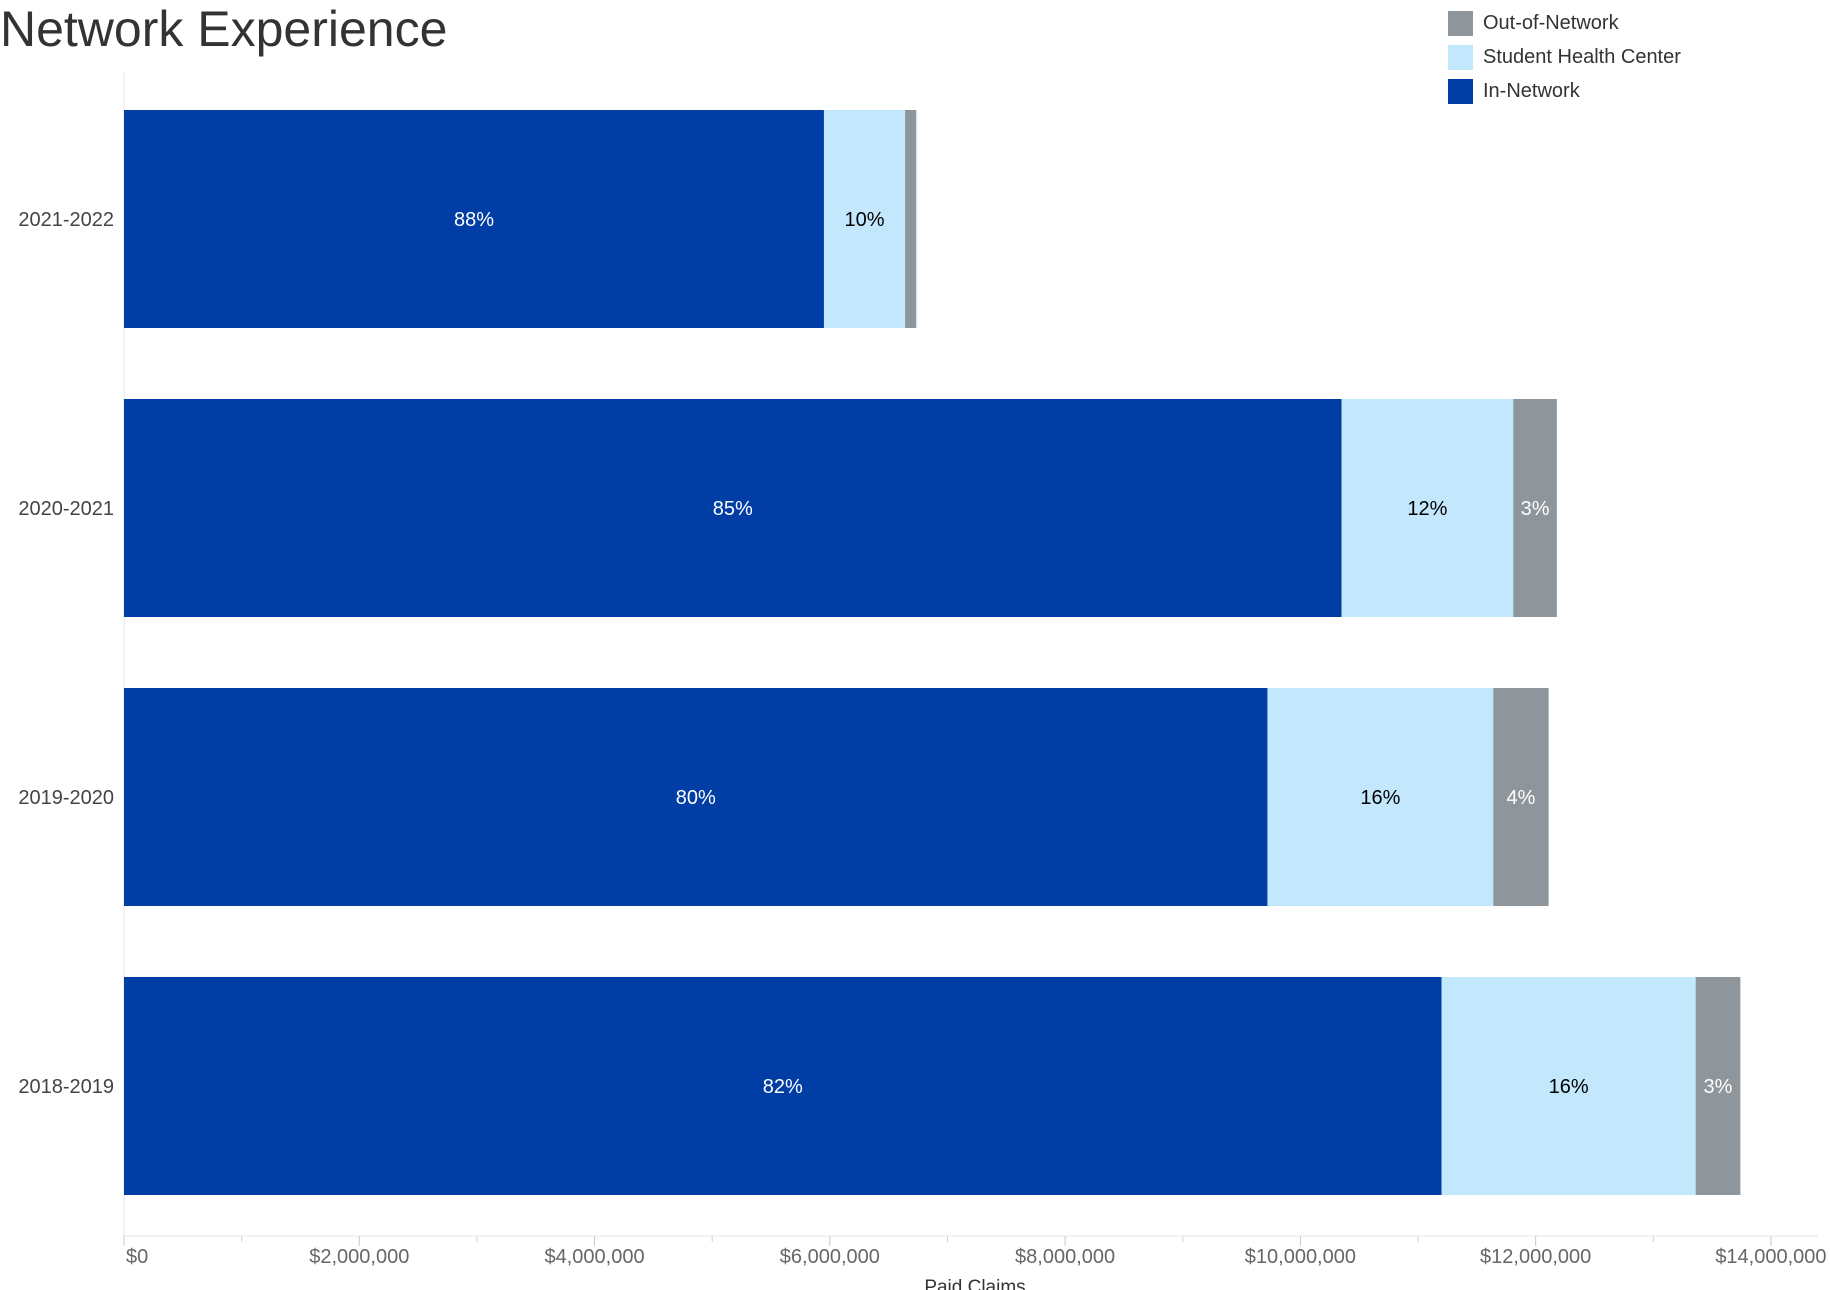 The image size is (1830, 1290). Describe the element at coordinates (1535, 1257) in the screenshot. I see `x-axis-tick-label: $12,000,000` at that location.